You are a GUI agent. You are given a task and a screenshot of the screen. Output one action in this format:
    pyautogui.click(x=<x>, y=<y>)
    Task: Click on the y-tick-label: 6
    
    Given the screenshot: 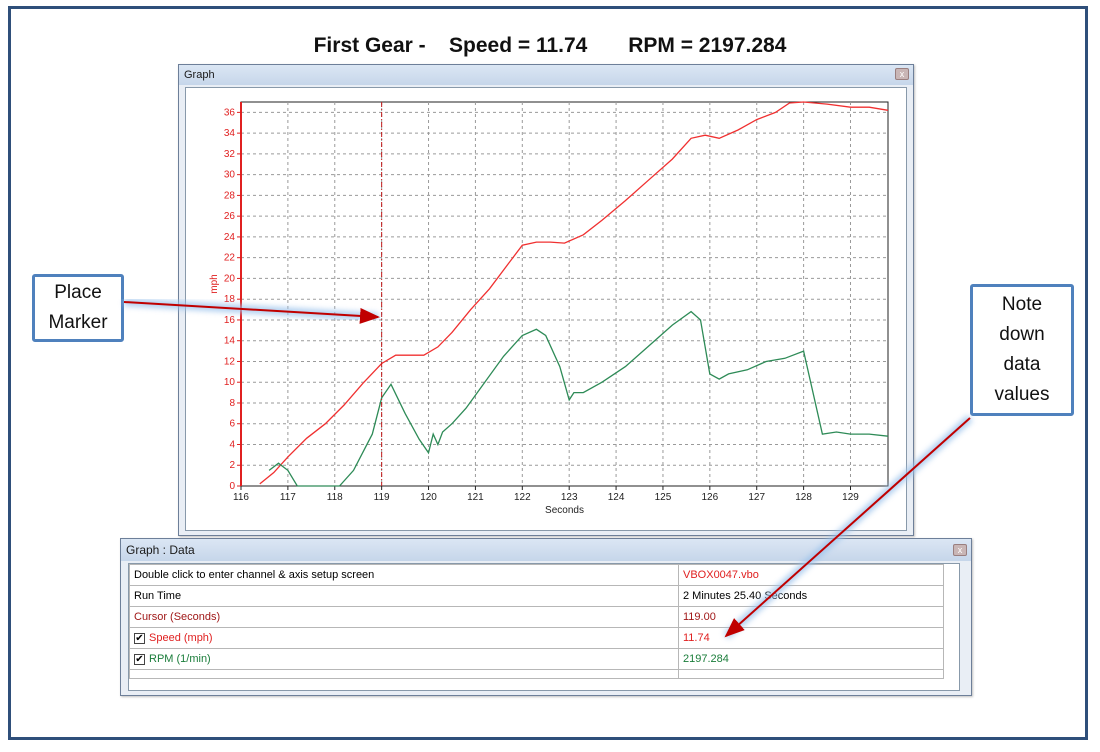 What is the action you would take?
    pyautogui.click(x=232, y=424)
    